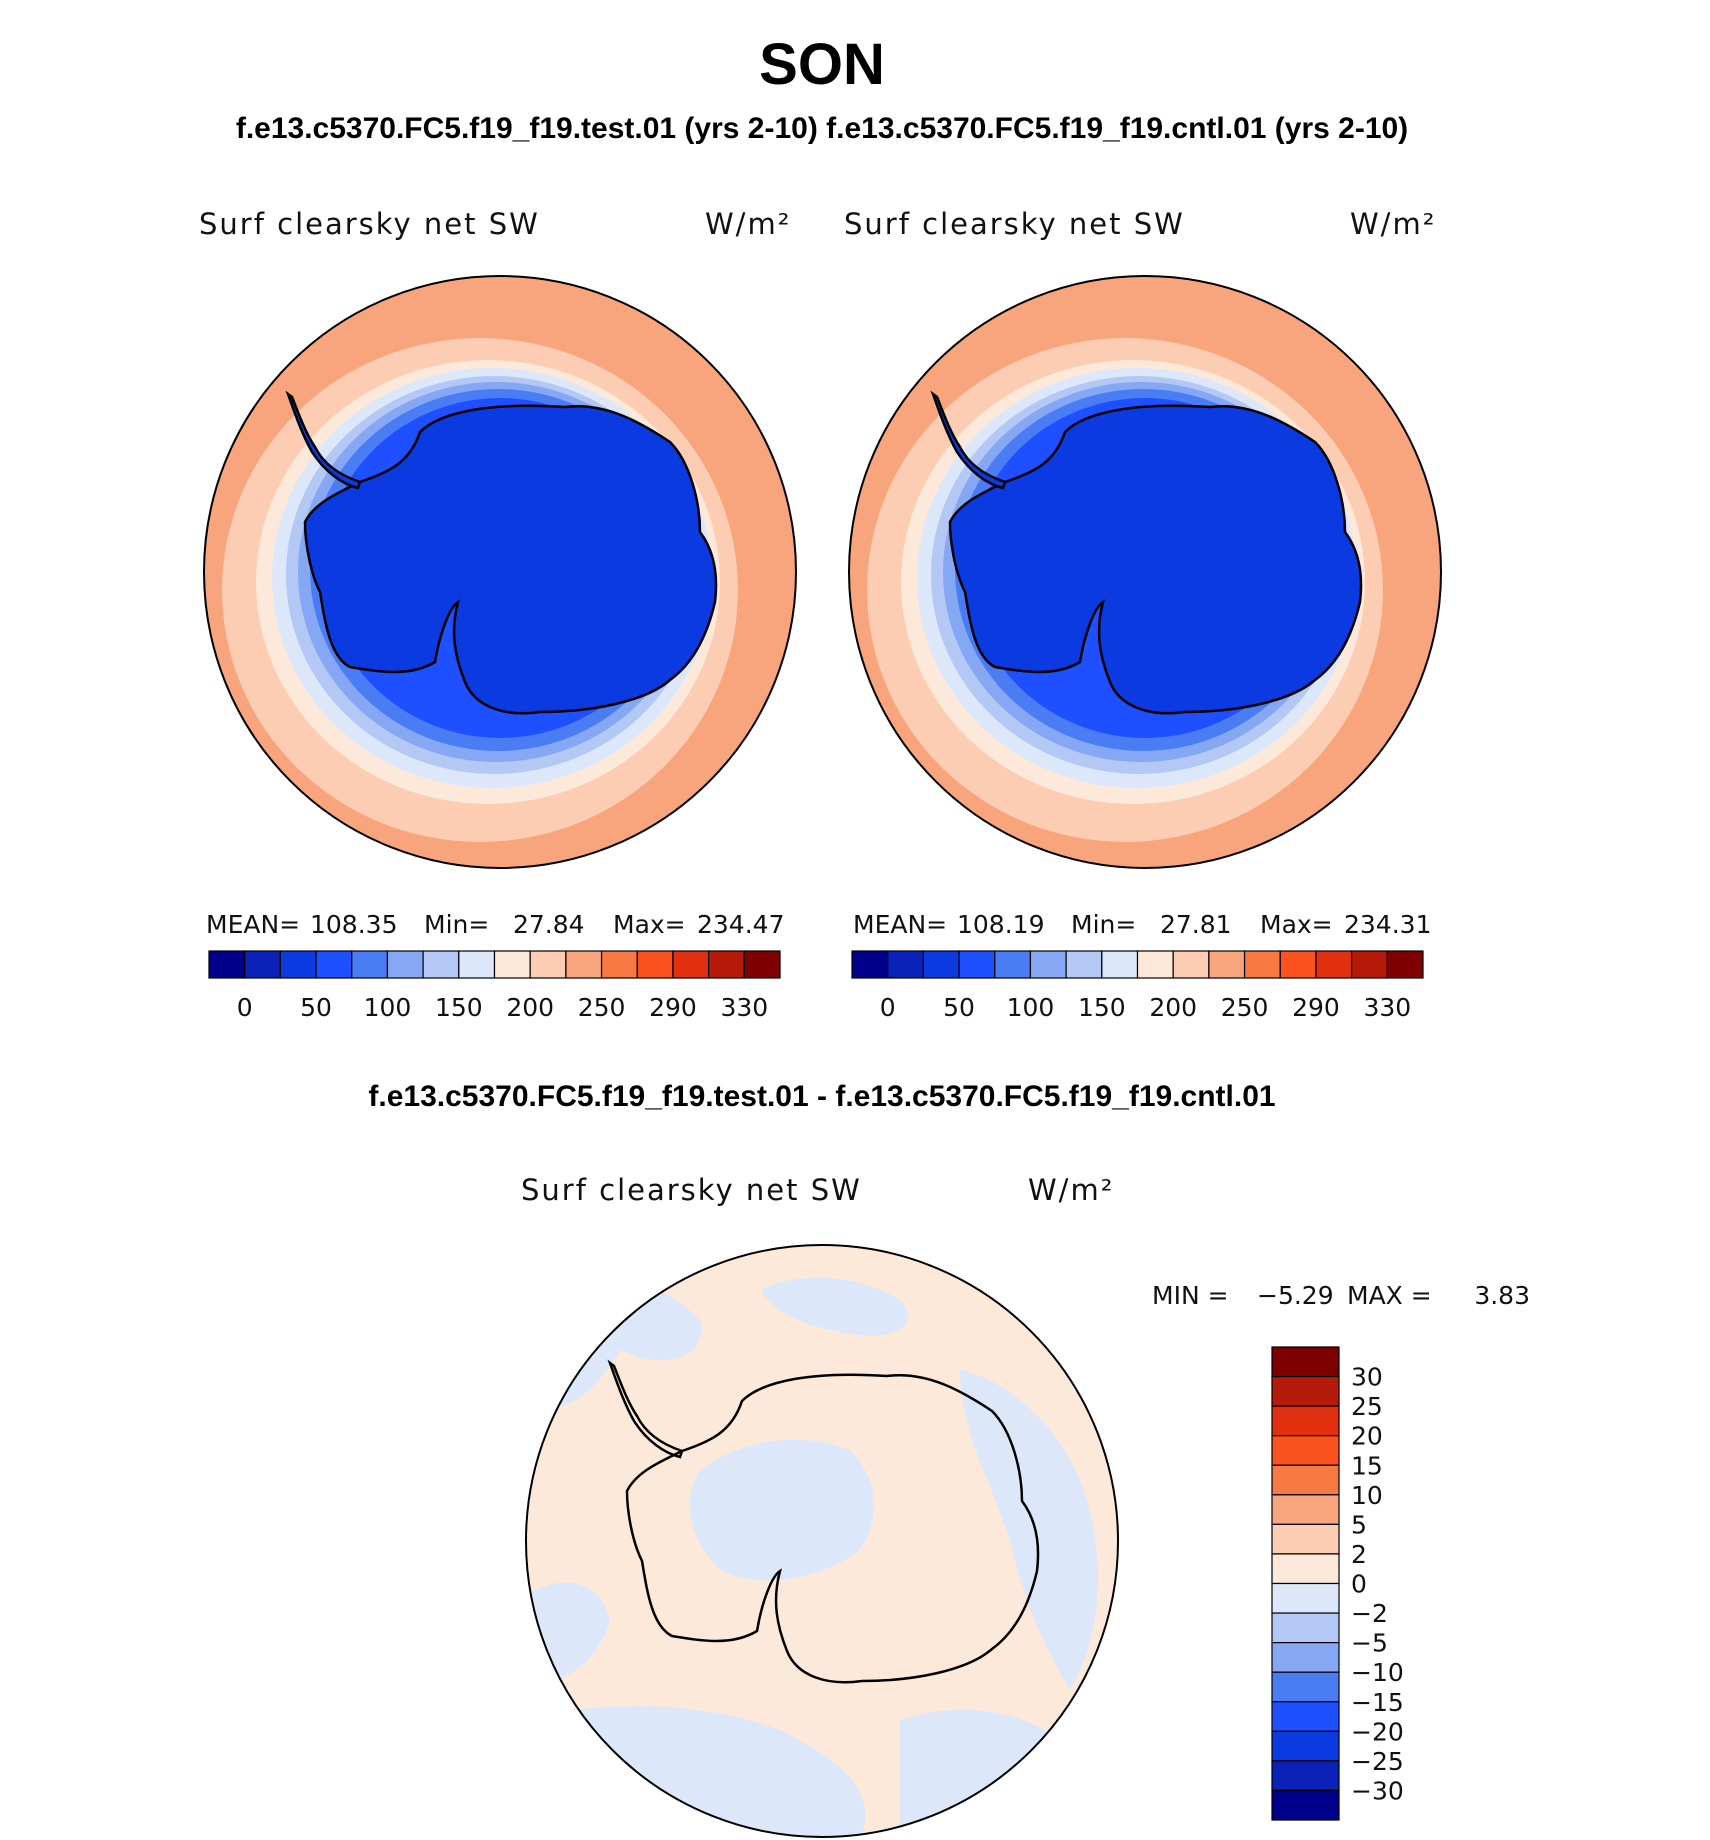 The image size is (1710, 1840). What do you see at coordinates (744, 1007) in the screenshot?
I see `panel-test-colorbar-tick-label: 330` at bounding box center [744, 1007].